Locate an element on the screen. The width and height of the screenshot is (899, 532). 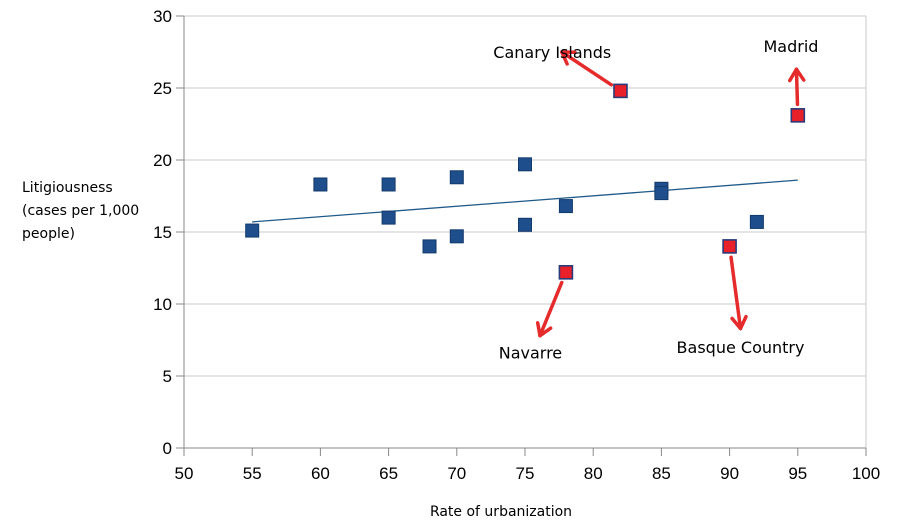
y-axis-title-line-2: (cases per 1,000 is located at coordinates (80, 211).